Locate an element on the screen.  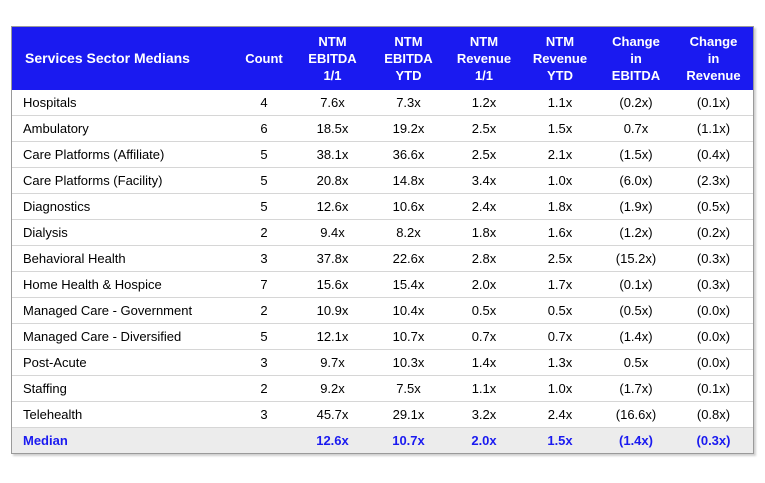
cell-sector-name: Managed Care - Diversified is located at coordinates (123, 336).